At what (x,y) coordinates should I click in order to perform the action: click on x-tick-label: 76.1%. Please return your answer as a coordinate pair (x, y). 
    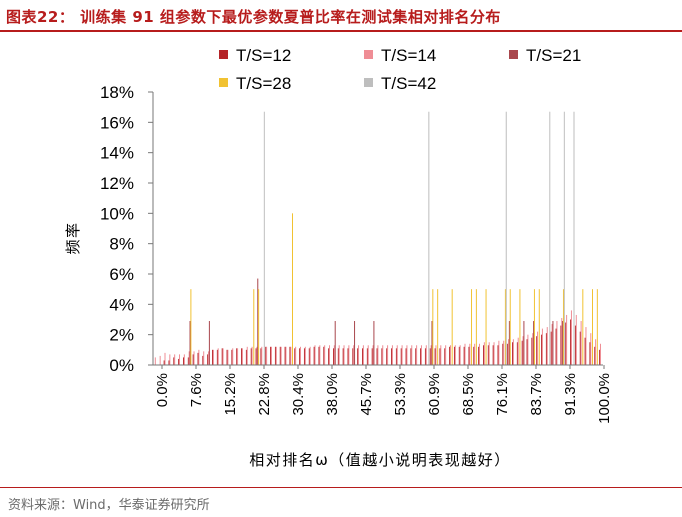
    Looking at the image, I should click on (502, 394).